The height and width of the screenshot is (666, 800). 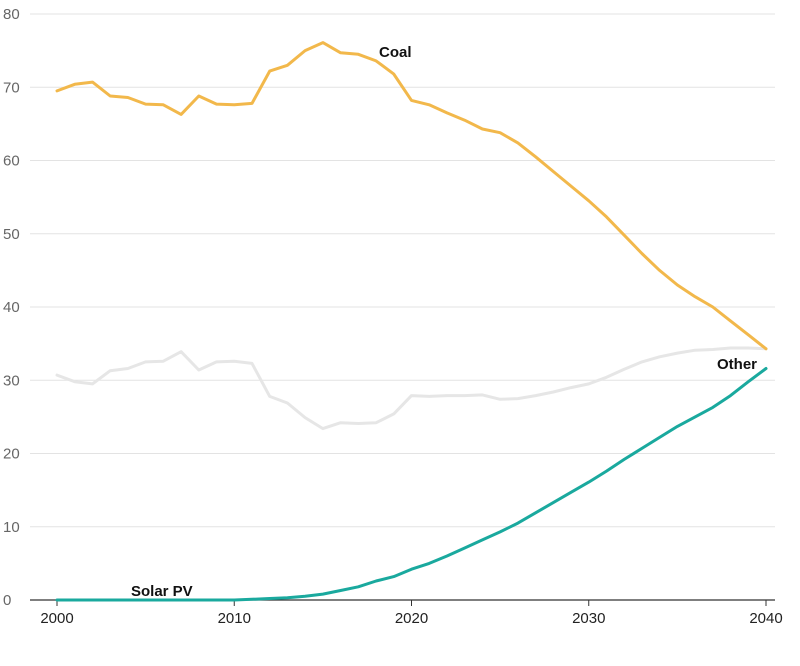 I want to click on y-tick-label-50: 50, so click(x=11, y=234).